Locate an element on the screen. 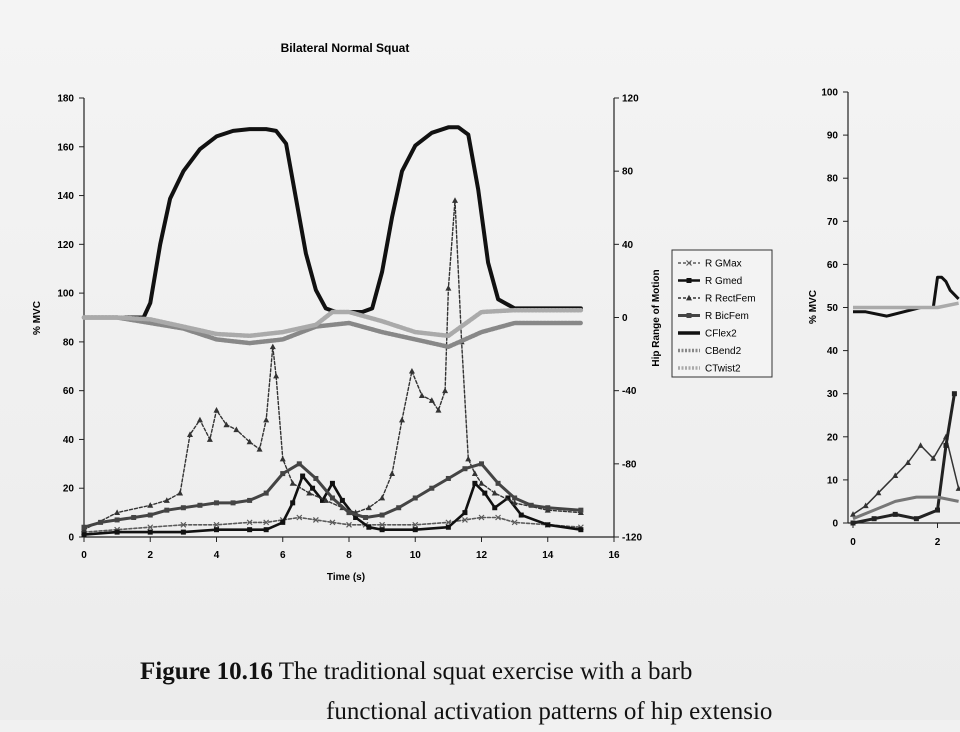  x-tick-label: 10 is located at coordinates (416, 555).